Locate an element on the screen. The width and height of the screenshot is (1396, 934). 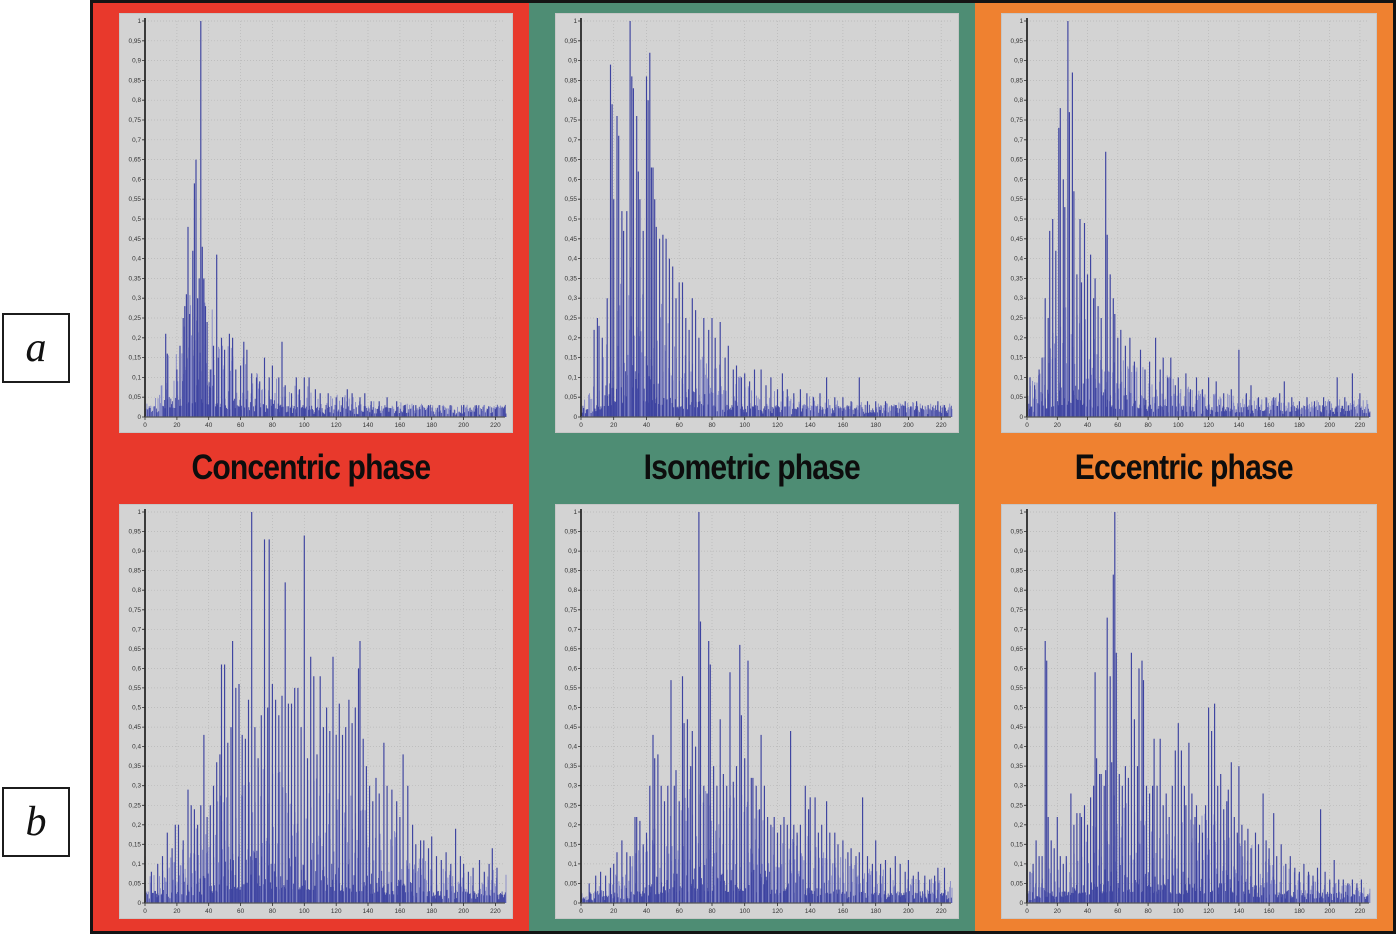
phase-label-eccentric: Eccentric phase is located at coordinates (1184, 467).